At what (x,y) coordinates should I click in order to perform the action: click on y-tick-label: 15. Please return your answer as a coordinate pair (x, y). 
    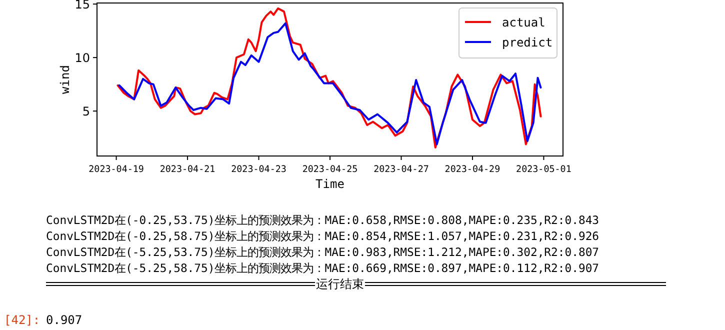
    Looking at the image, I should click on (82, 6).